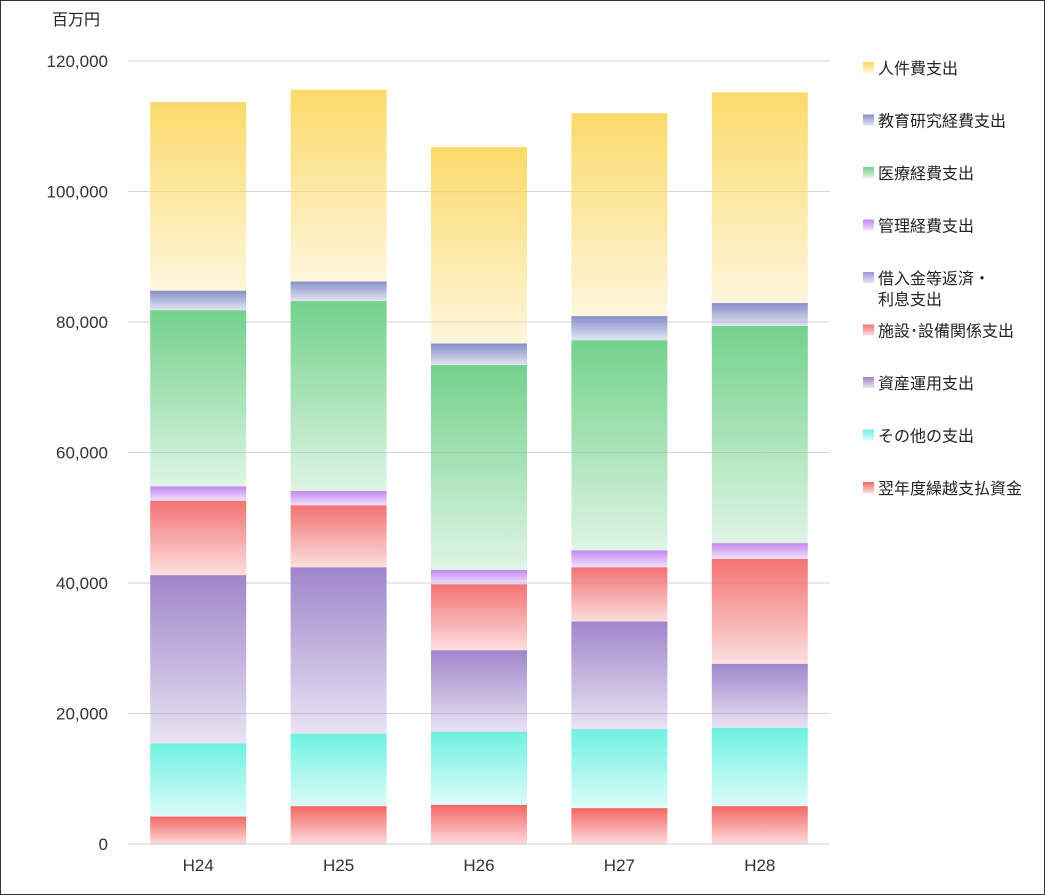 This screenshot has height=895, width=1045. I want to click on legend-label: その他の支出, so click(926, 437).